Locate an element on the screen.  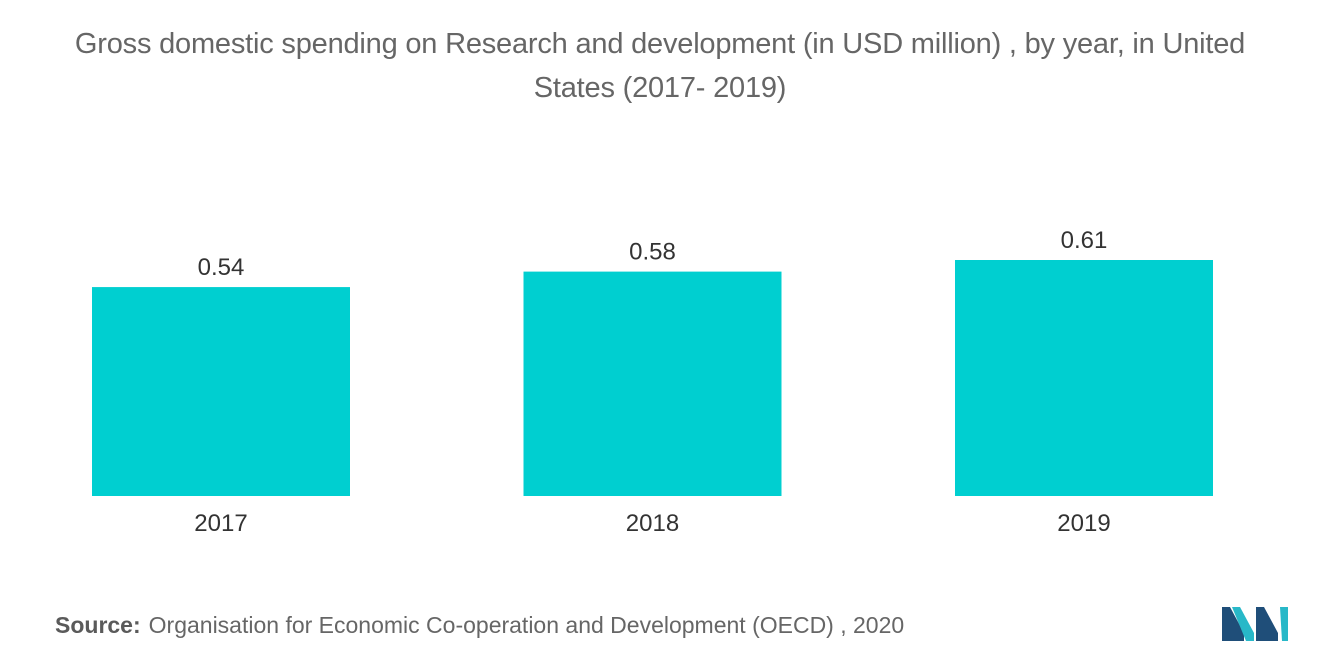
chart-title-line-2: States (2017- 2019) is located at coordinates (660, 88).